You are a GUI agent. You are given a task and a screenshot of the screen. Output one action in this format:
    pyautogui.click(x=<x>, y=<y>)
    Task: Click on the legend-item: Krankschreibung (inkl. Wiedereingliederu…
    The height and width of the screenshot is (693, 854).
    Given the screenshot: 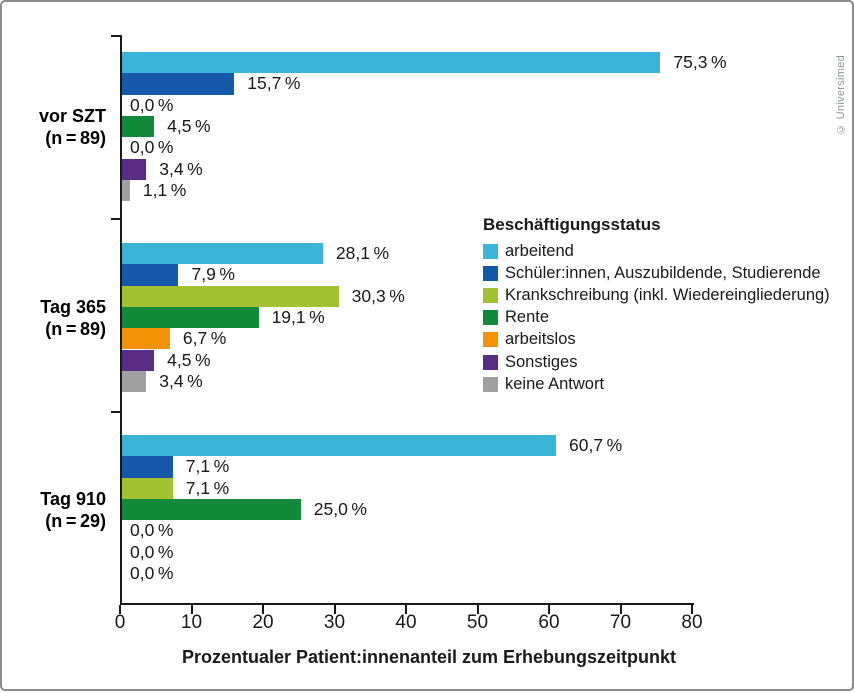 What is the action you would take?
    pyautogui.click(x=656, y=295)
    